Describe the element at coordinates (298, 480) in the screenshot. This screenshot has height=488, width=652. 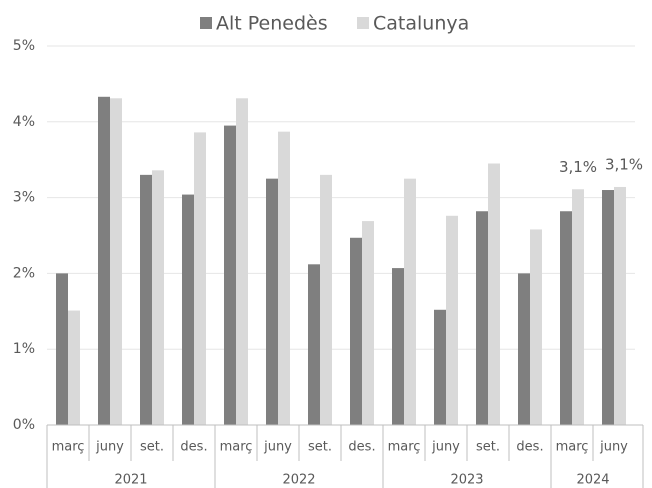
I see `group-label: 2022` at that location.